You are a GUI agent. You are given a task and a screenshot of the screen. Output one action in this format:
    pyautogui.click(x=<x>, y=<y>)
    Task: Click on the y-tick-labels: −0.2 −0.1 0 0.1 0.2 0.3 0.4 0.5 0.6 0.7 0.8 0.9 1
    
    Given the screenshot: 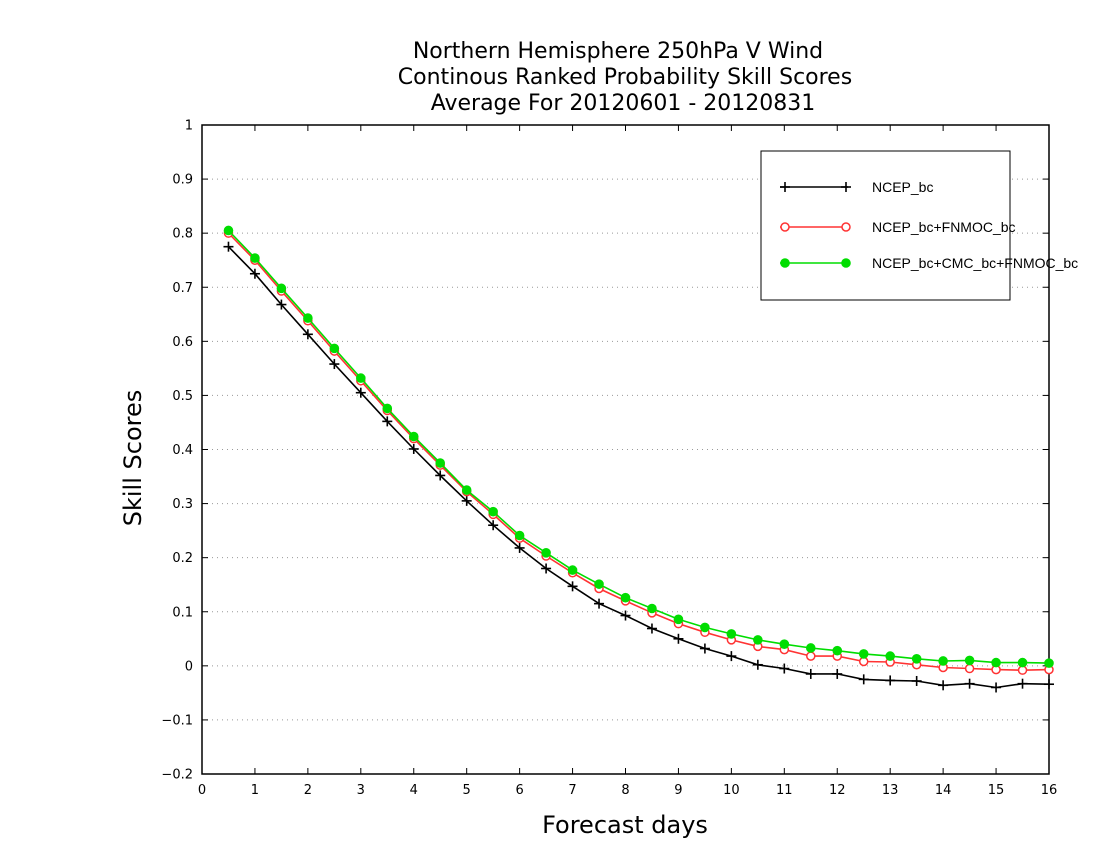 What is the action you would take?
    pyautogui.click(x=177, y=451)
    